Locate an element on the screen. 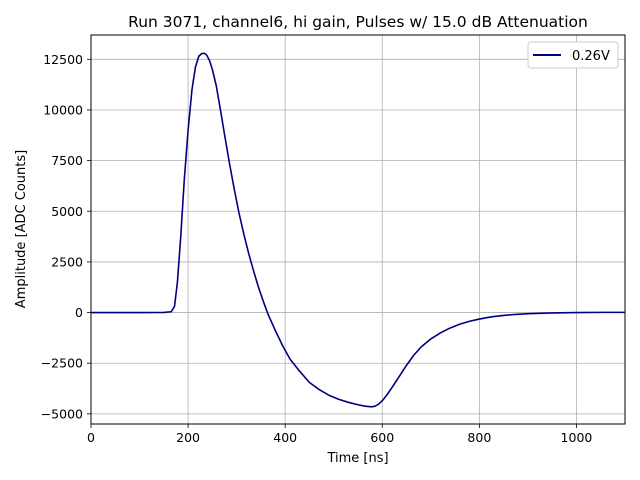 The width and height of the screenshot is (640, 480). legend-box is located at coordinates (573, 55).